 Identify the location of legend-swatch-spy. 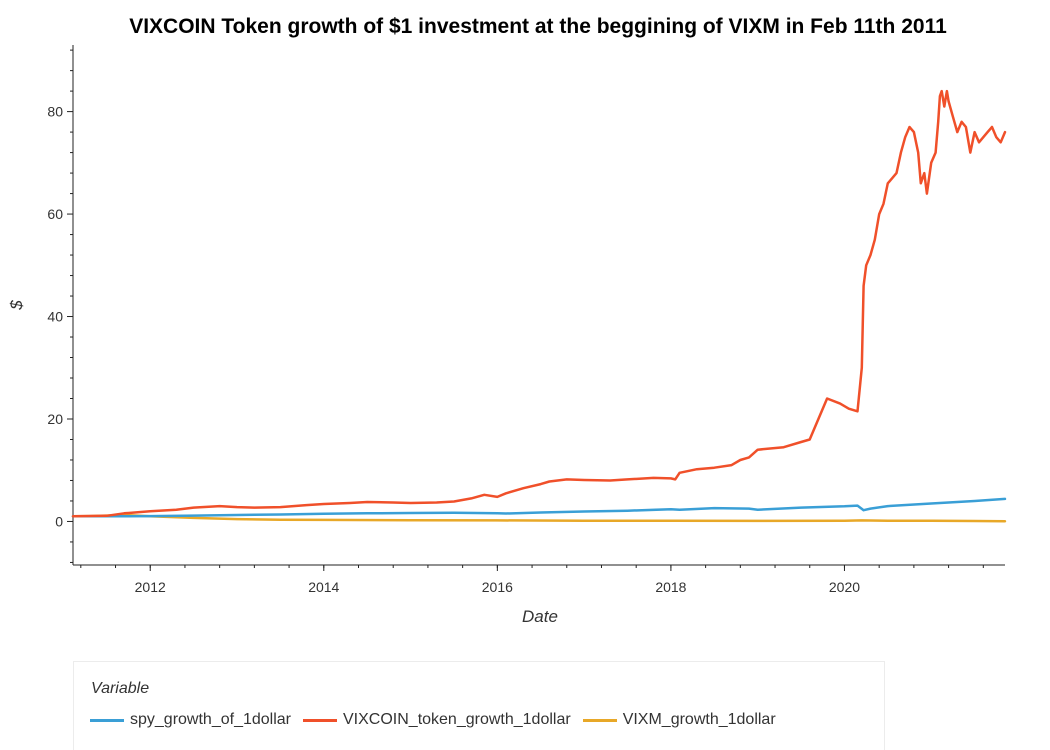
(107, 720).